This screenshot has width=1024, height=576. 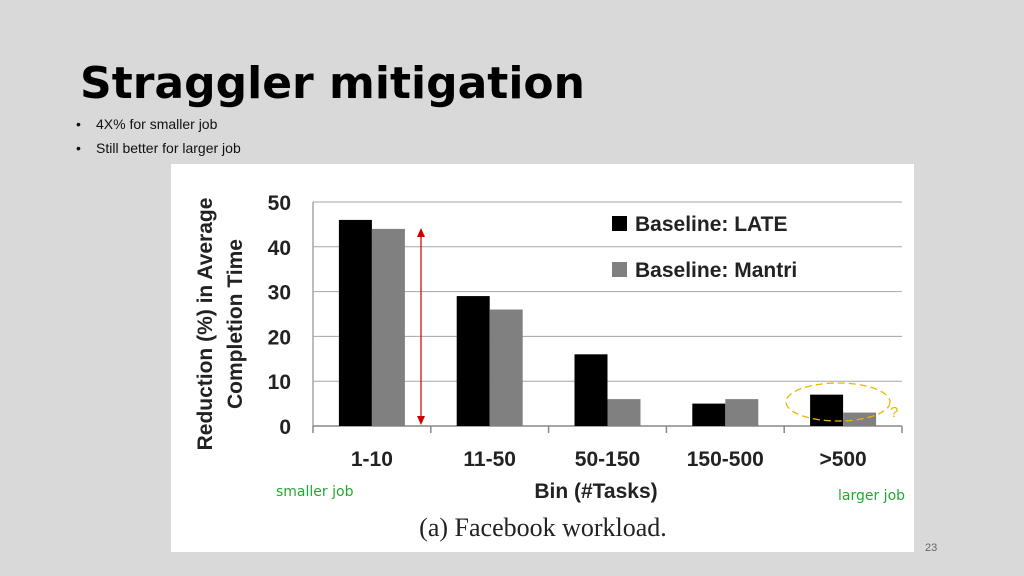 I want to click on y-tick-label: 20, so click(x=279, y=337).